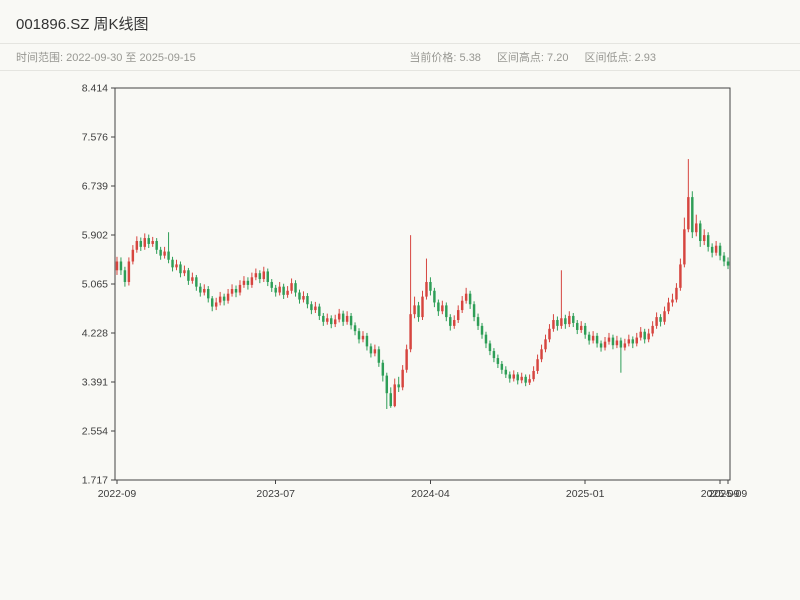 Image resolution: width=800 pixels, height=600 pixels. Describe the element at coordinates (95, 236) in the screenshot. I see `svg-text: 5.902` at that location.